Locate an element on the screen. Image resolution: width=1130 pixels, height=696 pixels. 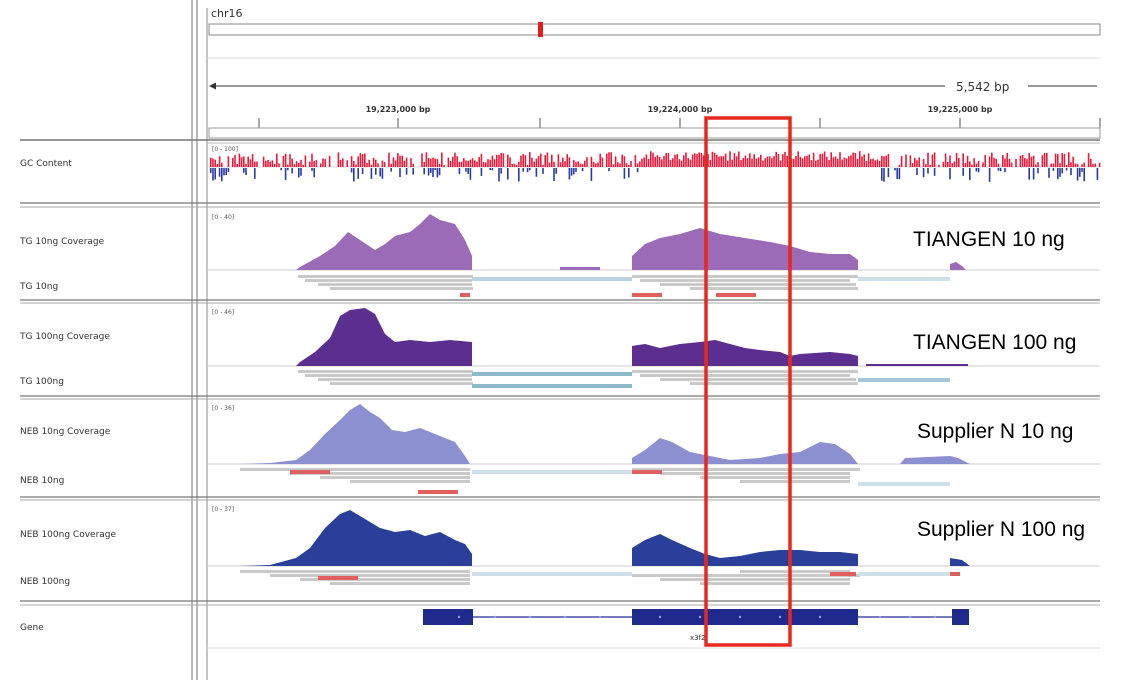
chromosome-name: chr16 is located at coordinates (227, 13).